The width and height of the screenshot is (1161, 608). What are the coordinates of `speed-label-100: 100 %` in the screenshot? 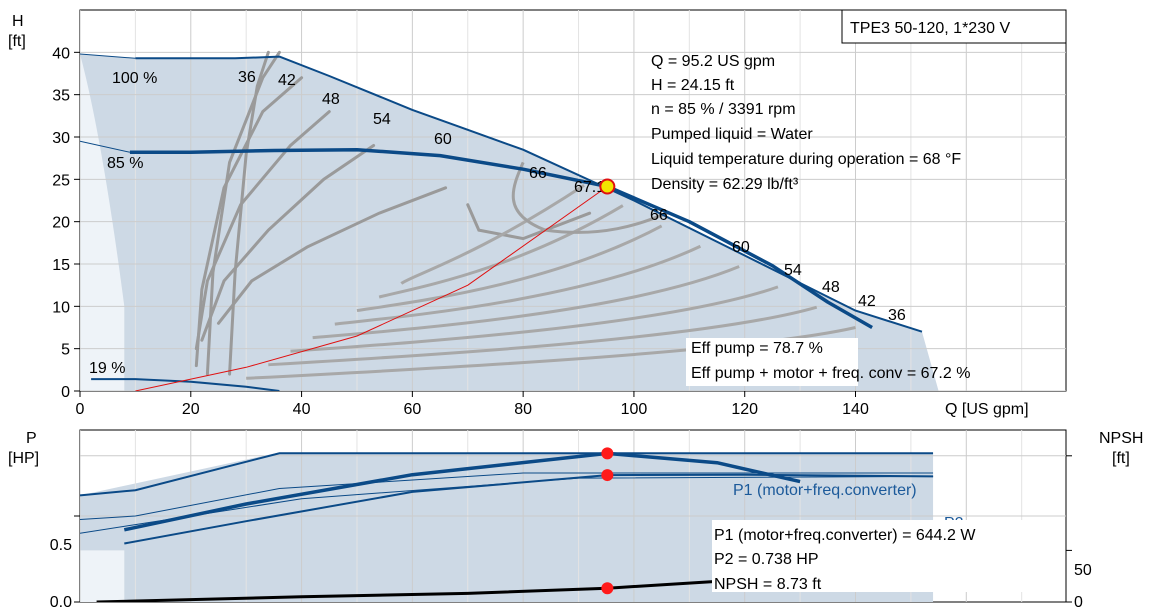 It's located at (134, 78).